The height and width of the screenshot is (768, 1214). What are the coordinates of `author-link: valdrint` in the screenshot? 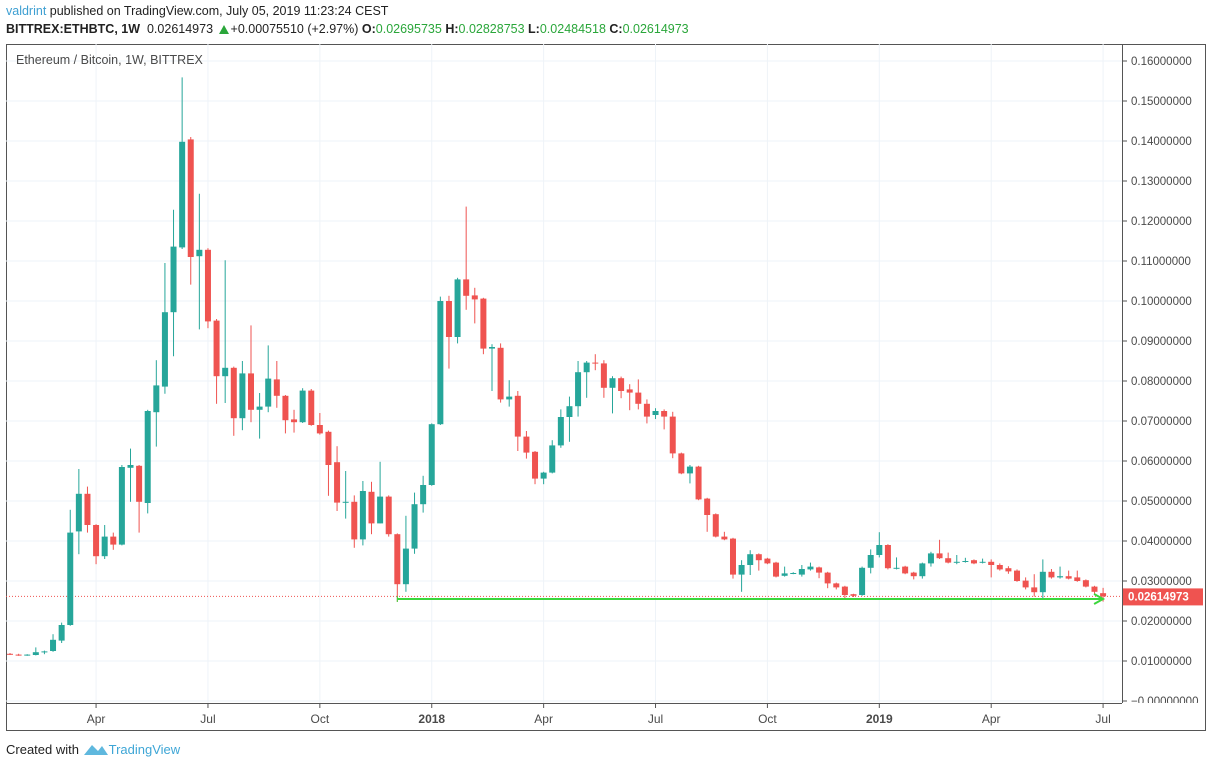 It's located at (26, 11).